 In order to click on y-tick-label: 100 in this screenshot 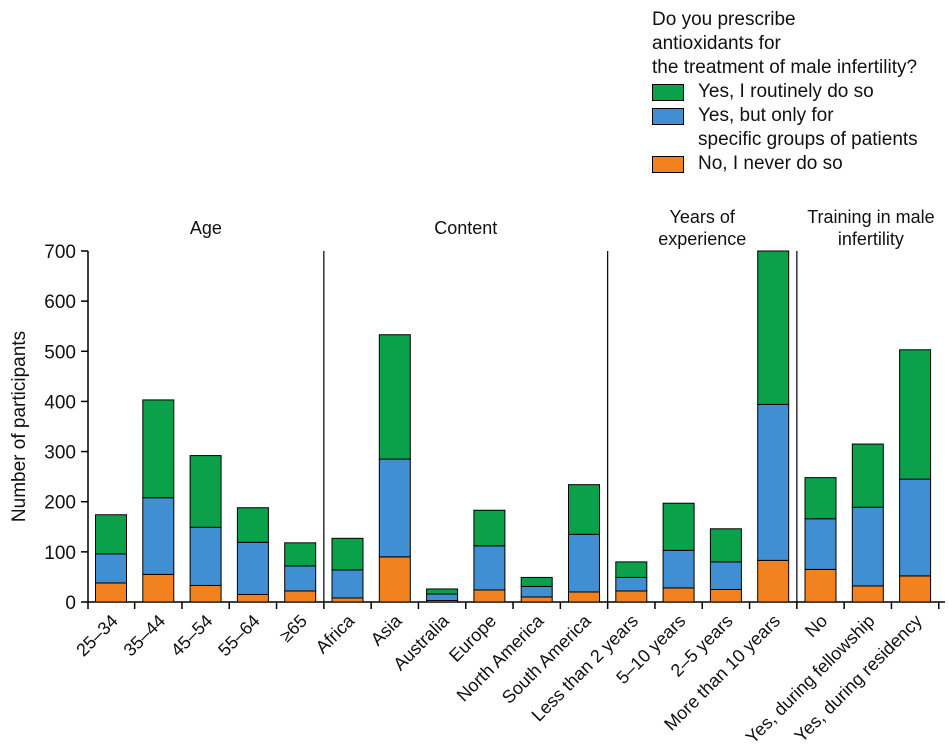, I will do `click(60, 553)`.